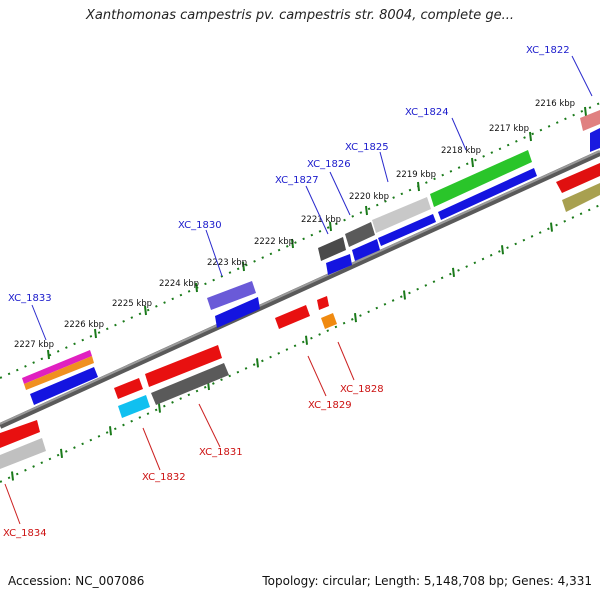  I want to click on gene-label-xc1822: XC_1822, so click(548, 50).